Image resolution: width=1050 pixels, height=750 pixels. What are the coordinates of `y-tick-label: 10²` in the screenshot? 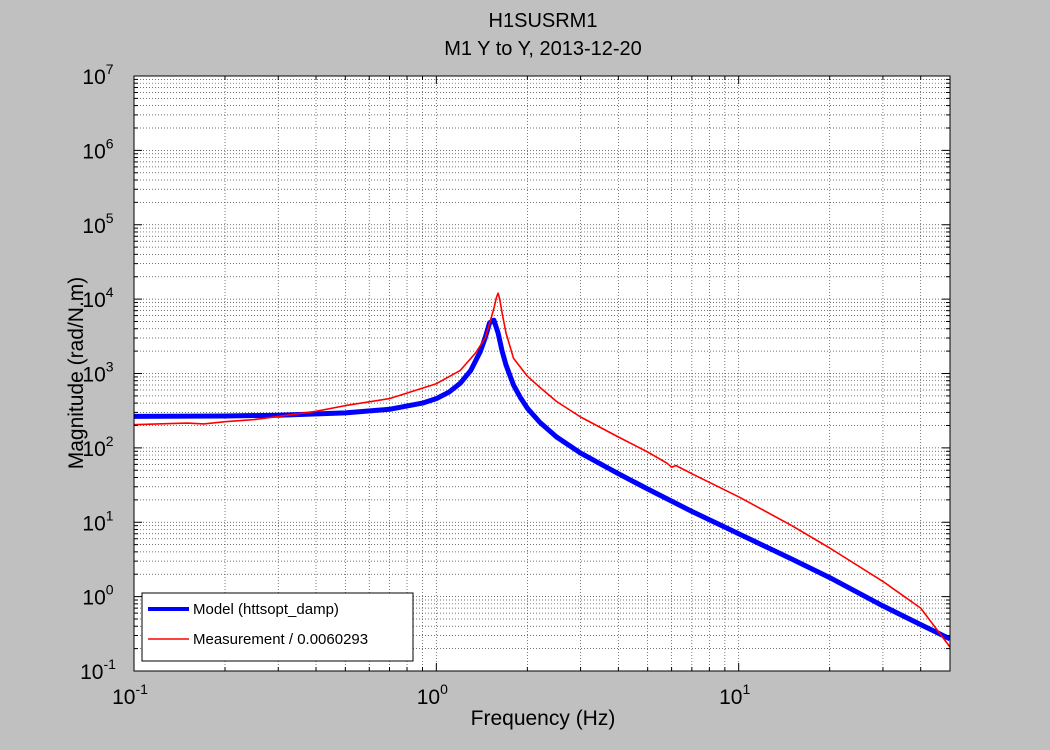 It's located at (97, 447).